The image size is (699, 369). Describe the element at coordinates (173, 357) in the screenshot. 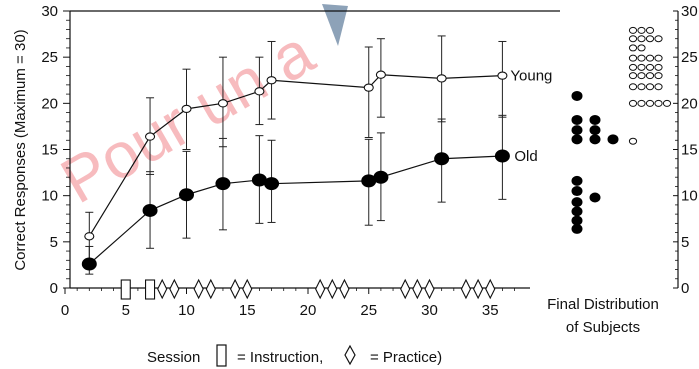

I see `footer-session-text: Session` at that location.